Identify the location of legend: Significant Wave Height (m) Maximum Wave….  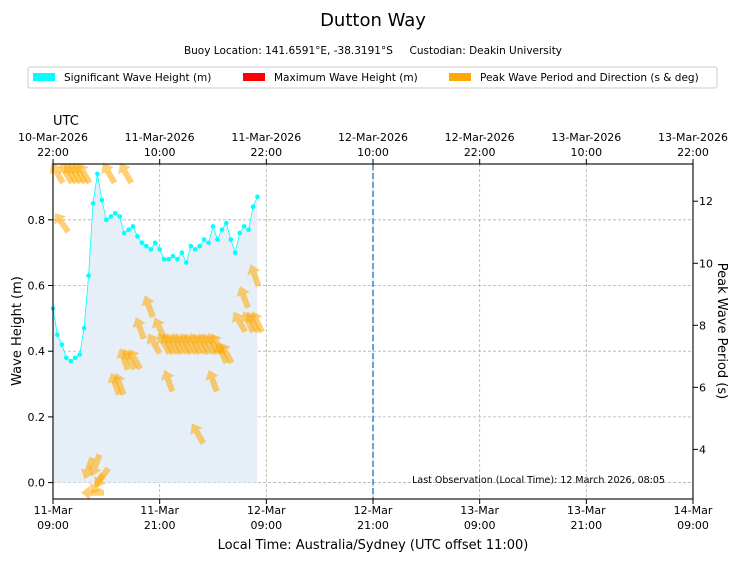
(372, 77).